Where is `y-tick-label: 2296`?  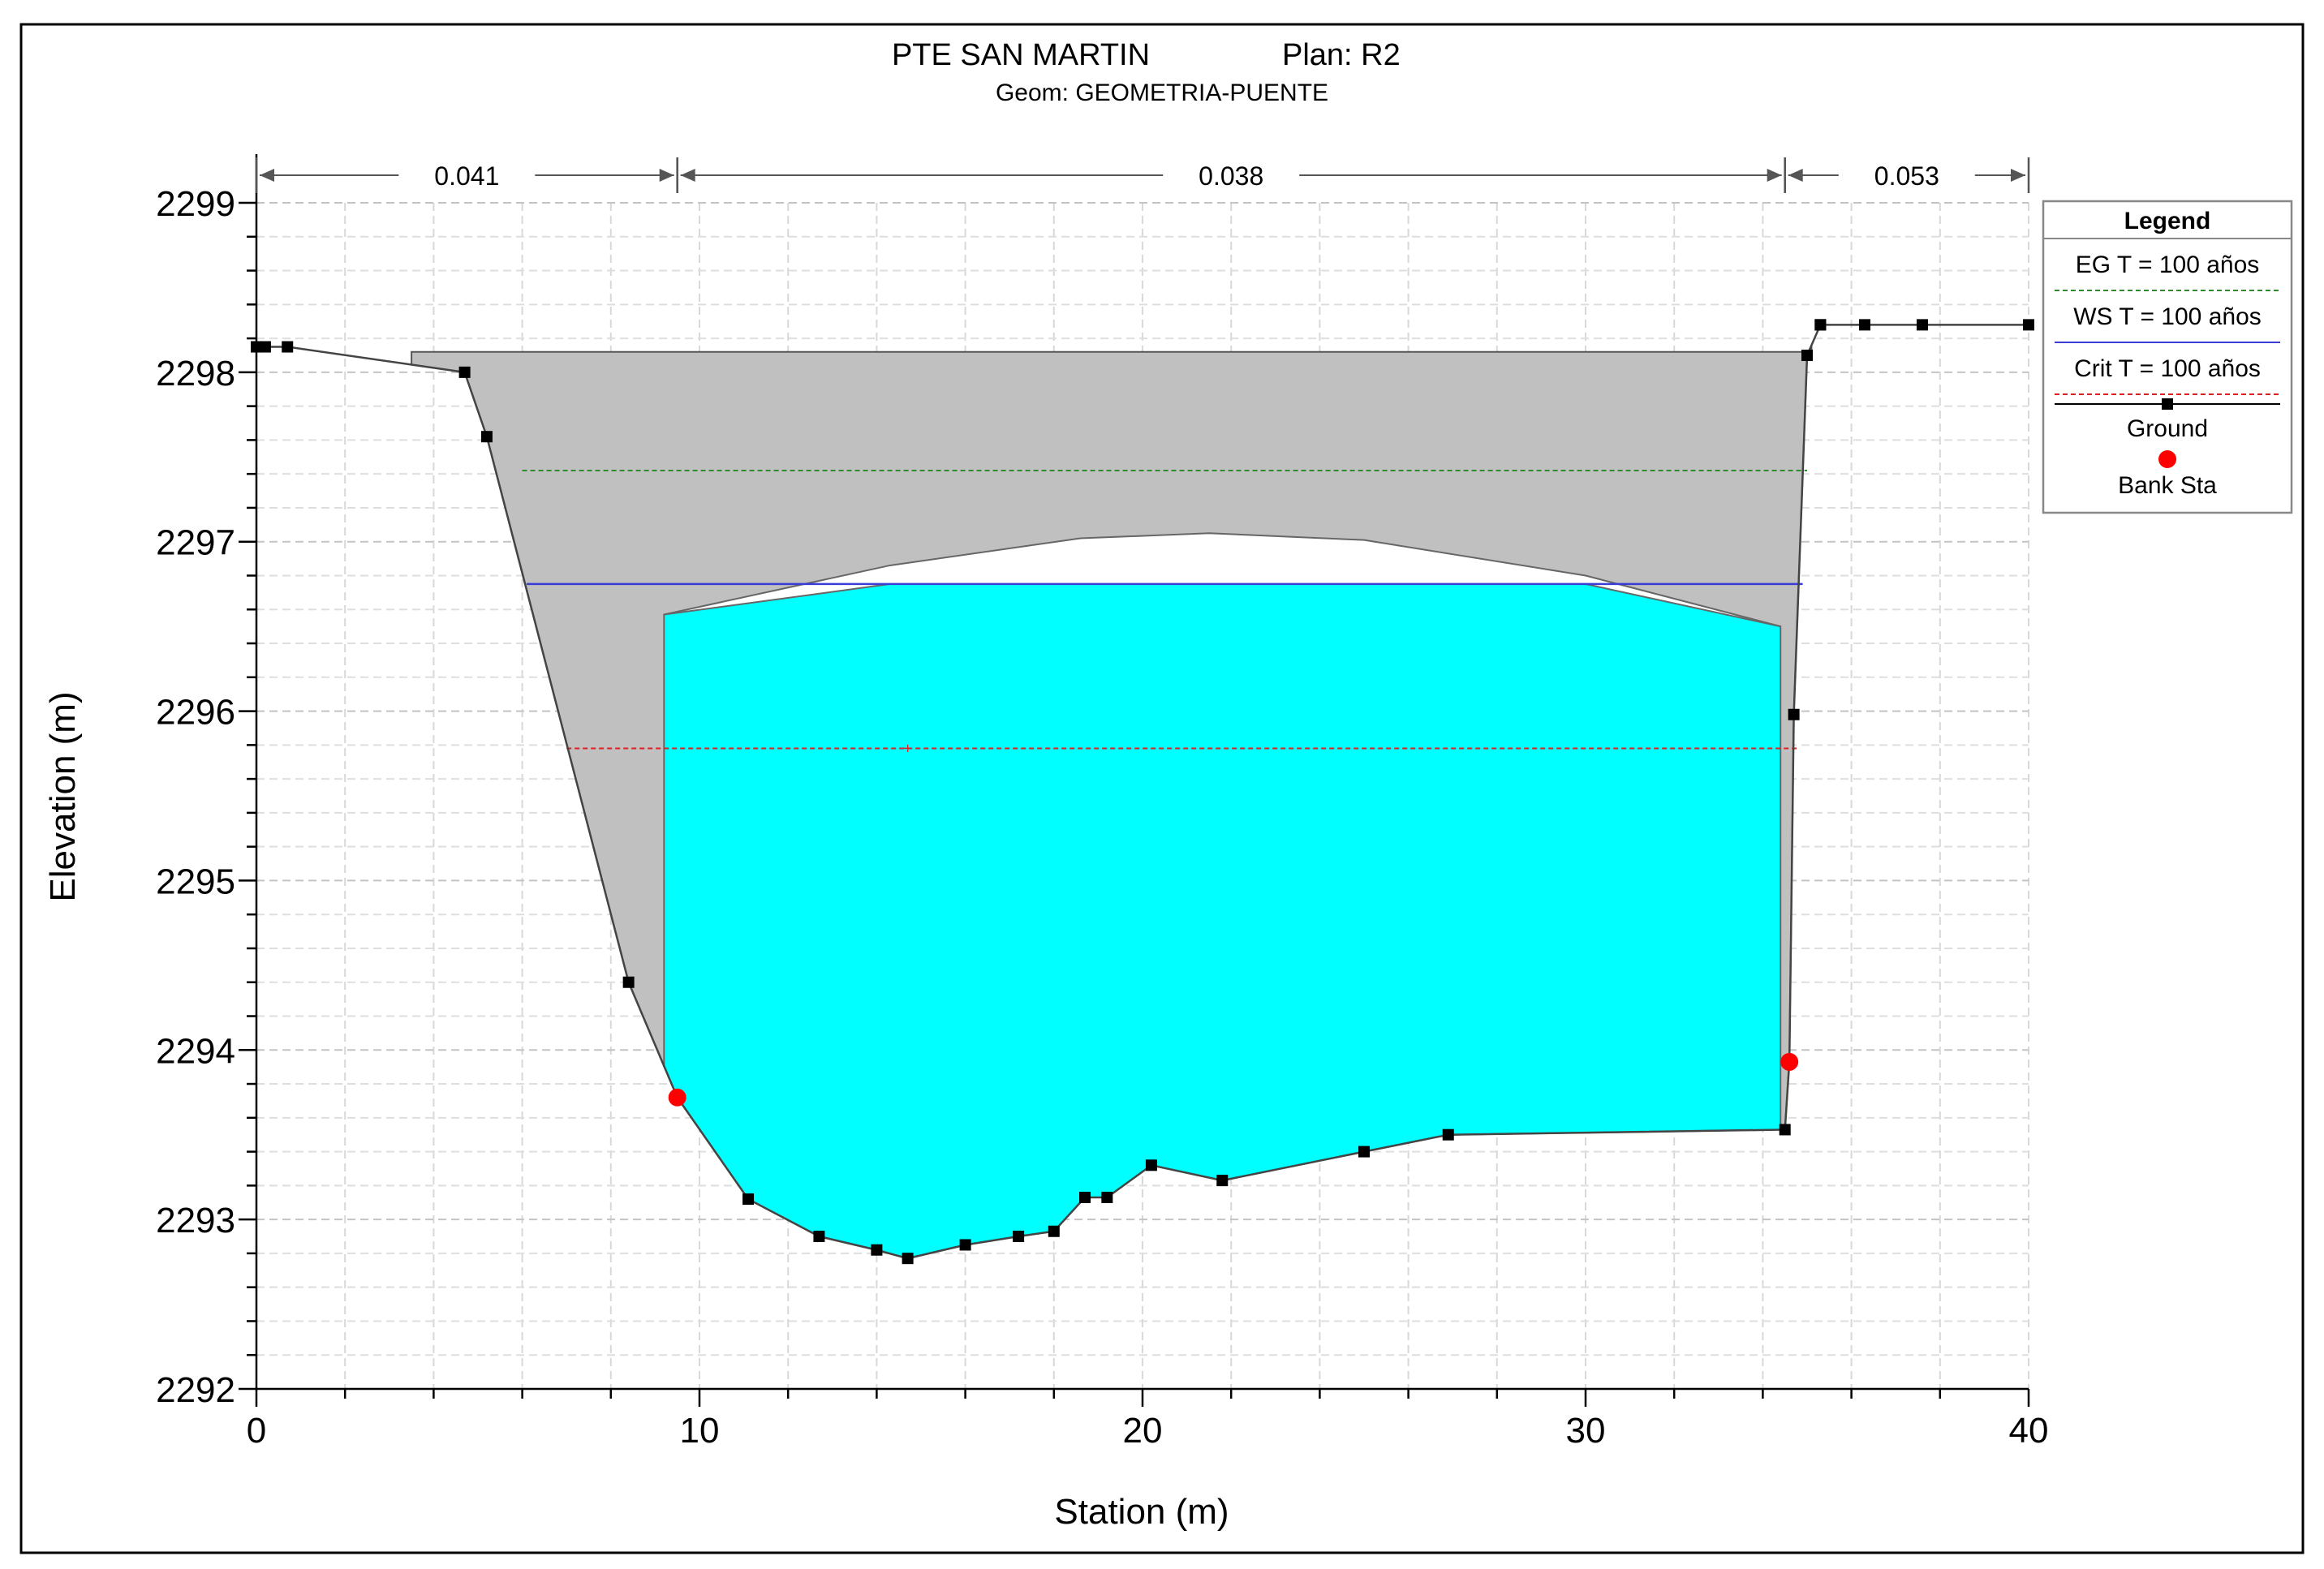 y-tick-label: 2296 is located at coordinates (195, 713).